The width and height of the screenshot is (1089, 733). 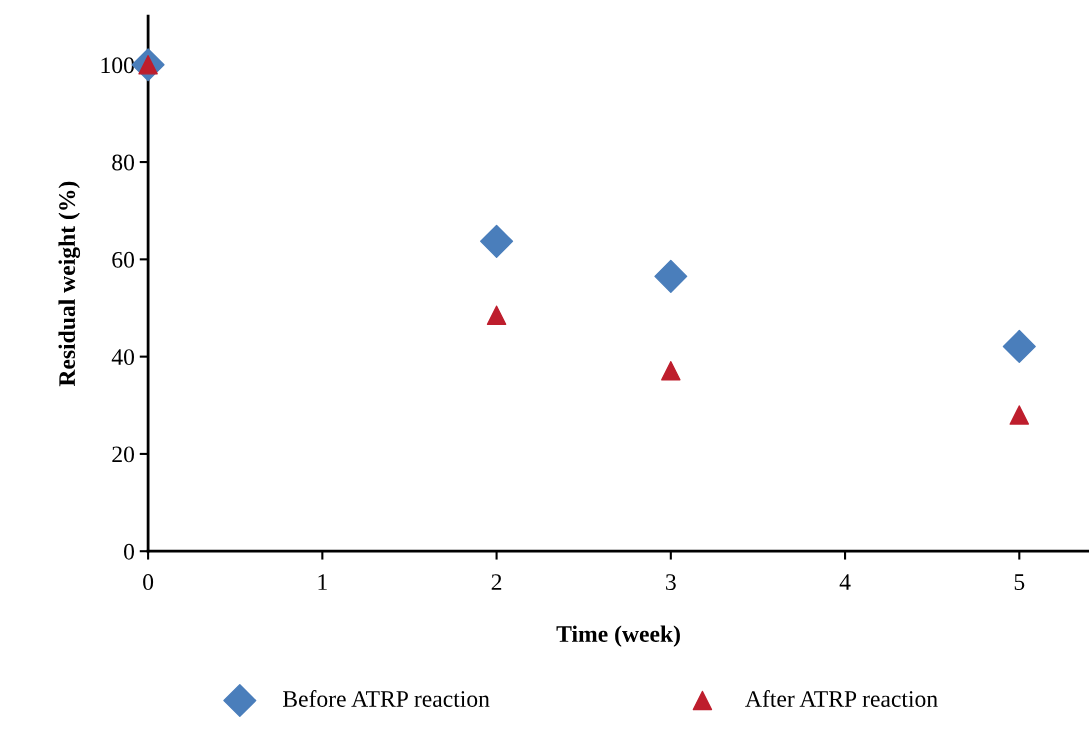 I want to click on y-tick-label: 100, so click(x=118, y=65).